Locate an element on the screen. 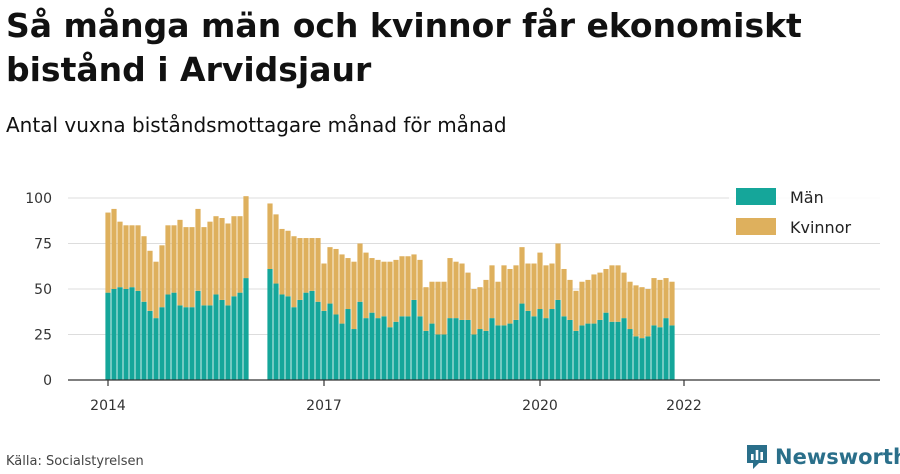 The image size is (900, 474). x-tick-label: 2017 is located at coordinates (324, 406).